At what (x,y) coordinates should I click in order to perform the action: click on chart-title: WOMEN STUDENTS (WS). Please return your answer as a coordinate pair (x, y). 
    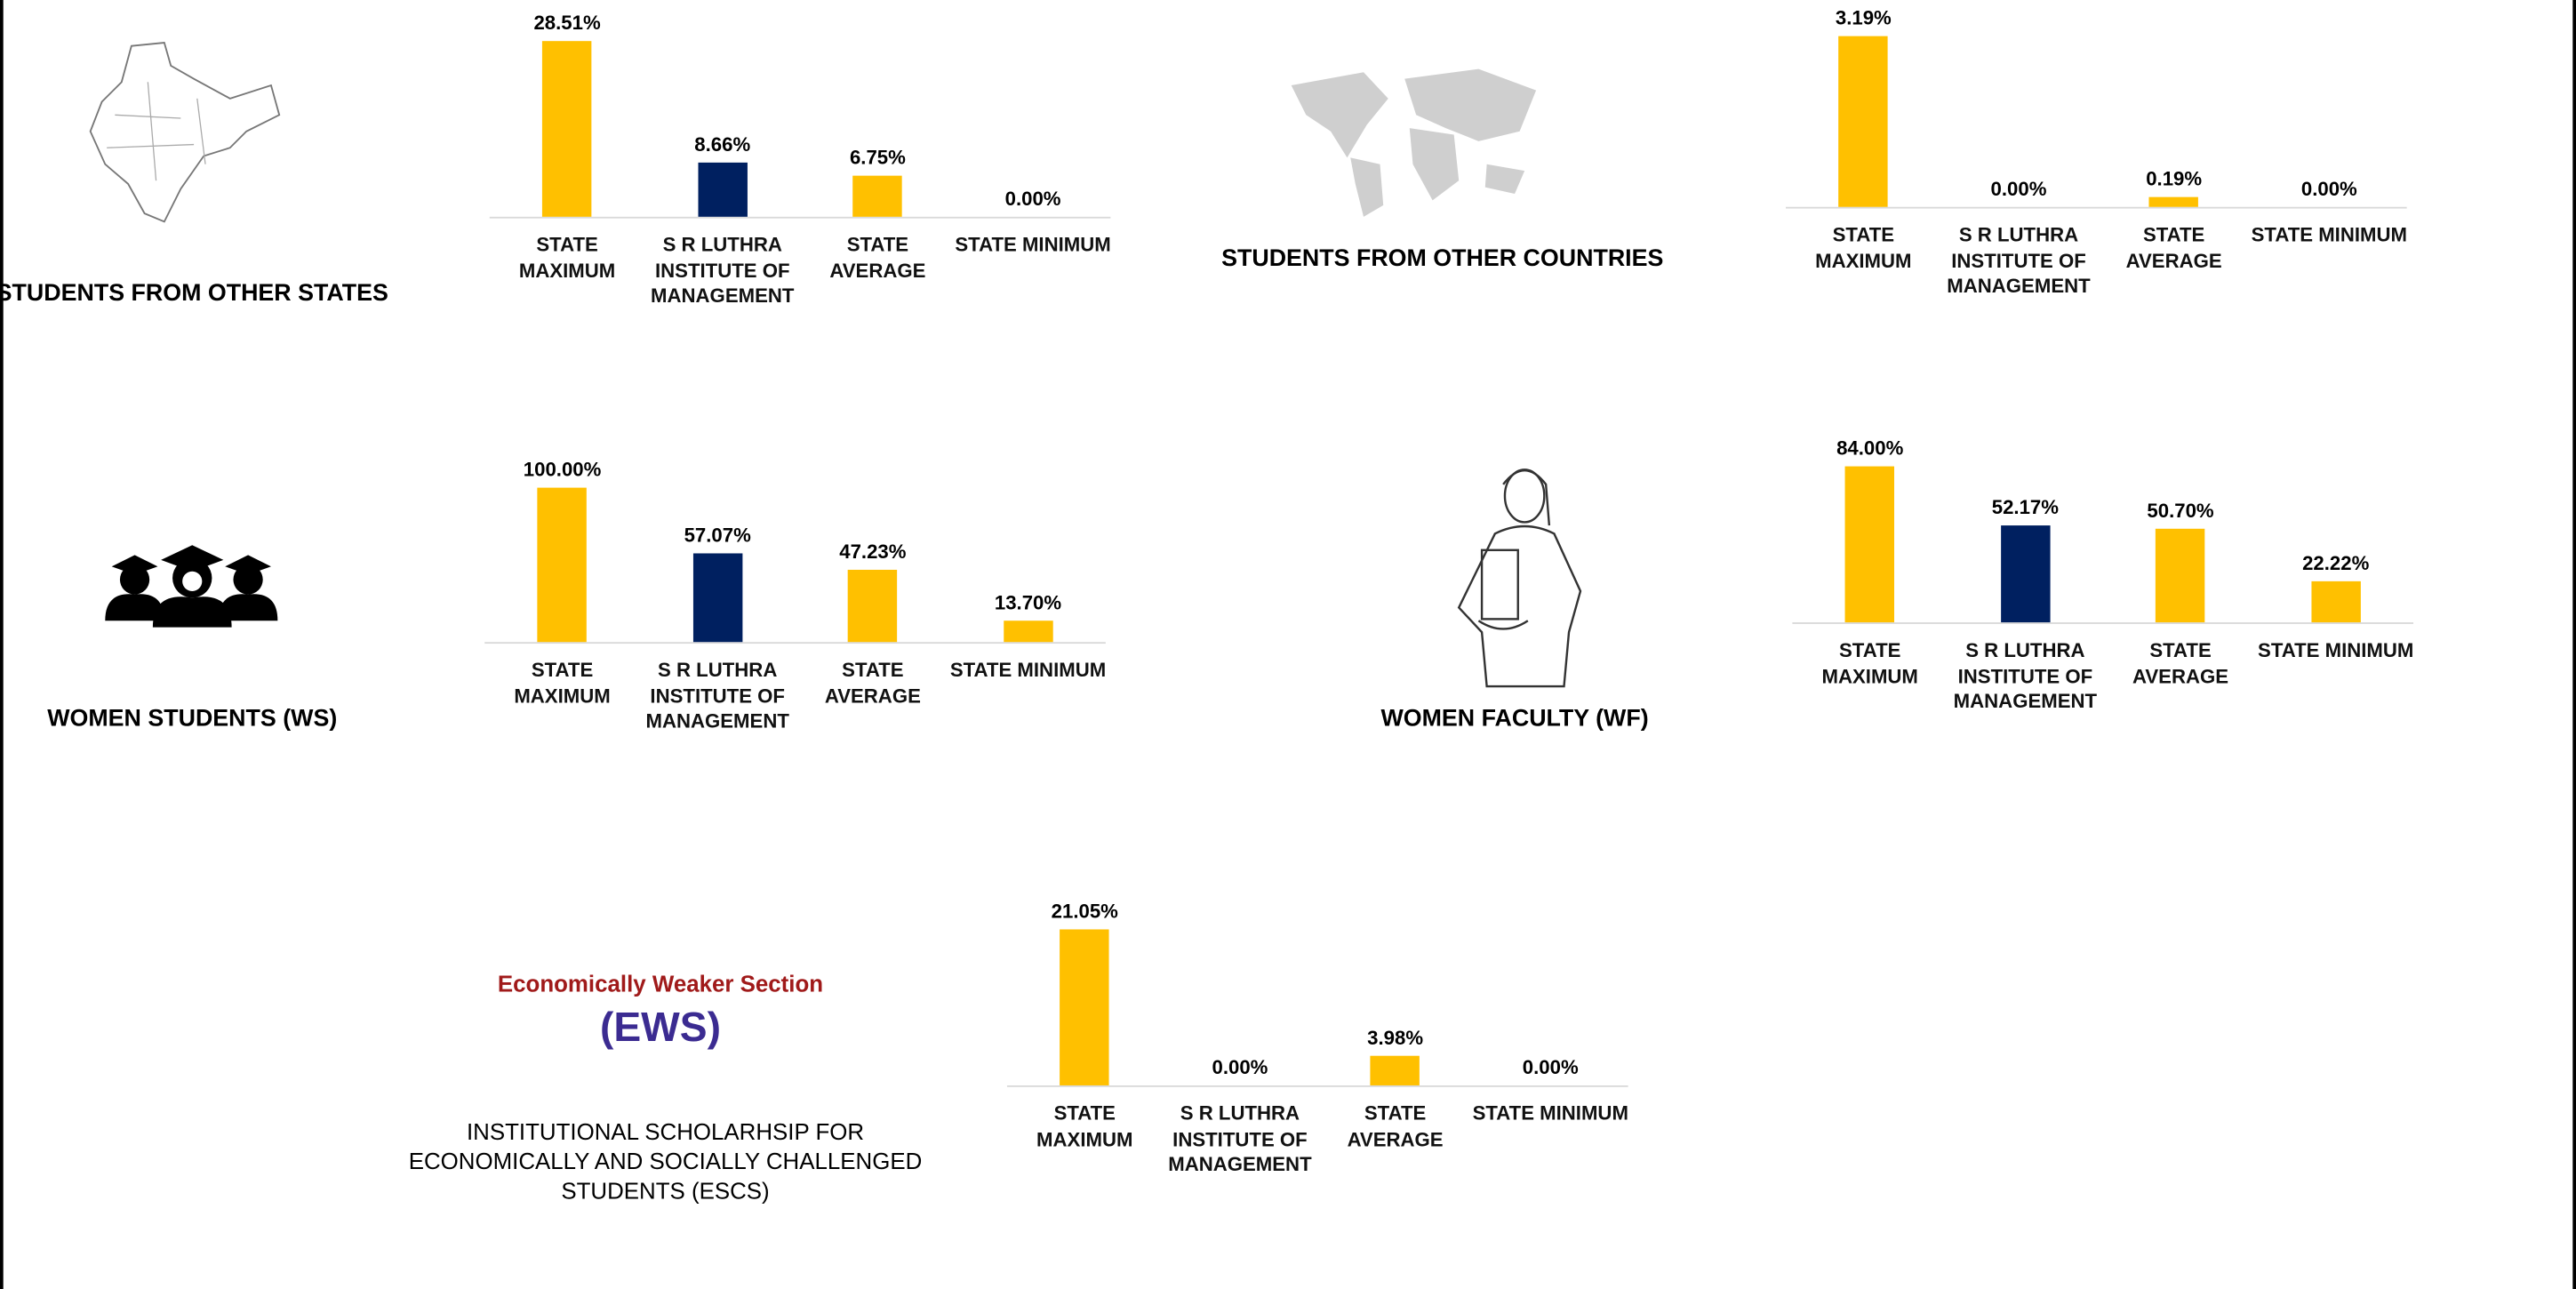
    Looking at the image, I should click on (192, 719).